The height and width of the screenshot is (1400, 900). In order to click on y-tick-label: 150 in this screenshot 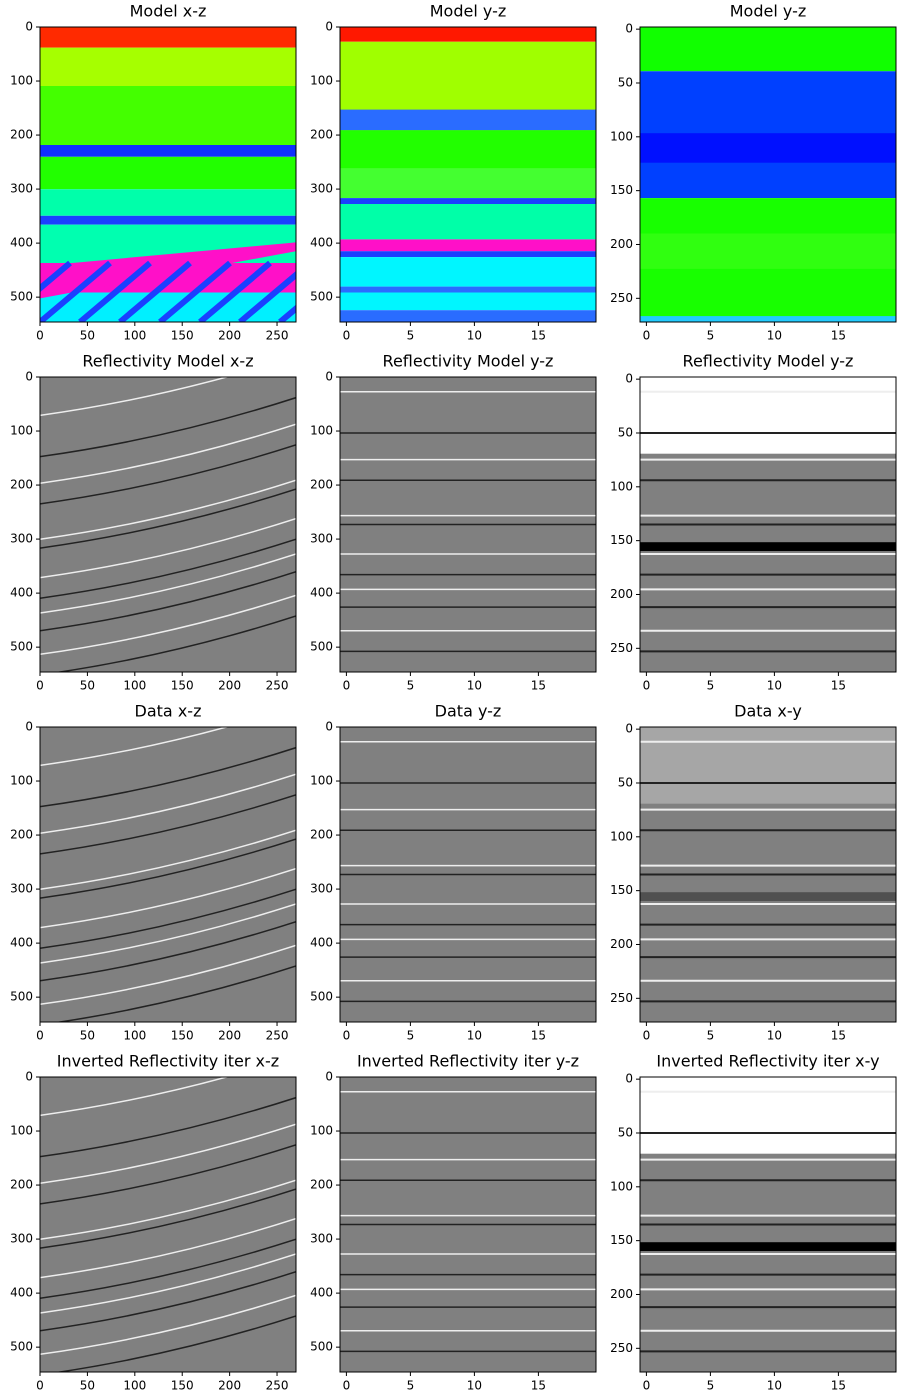, I will do `click(621, 190)`.